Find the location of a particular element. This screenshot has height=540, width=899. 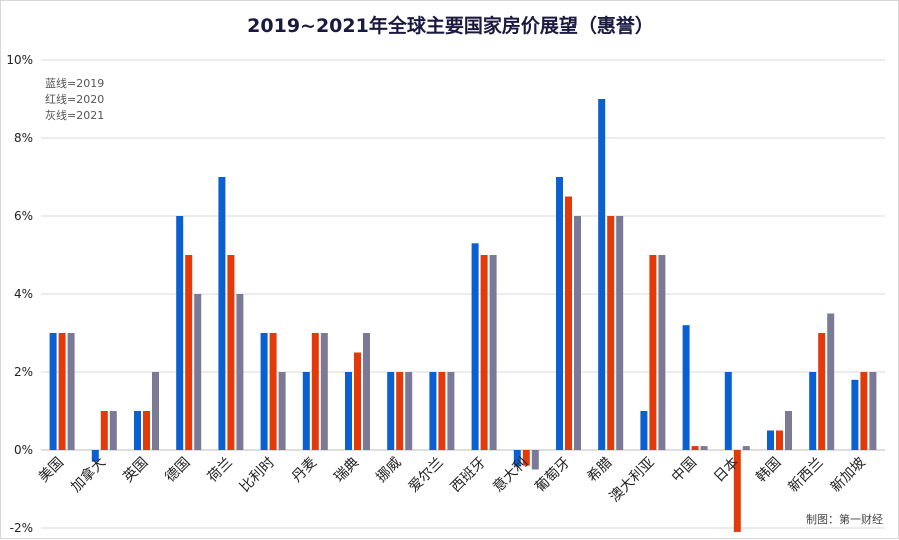

y-tick-label: 10% is located at coordinates (19, 60).